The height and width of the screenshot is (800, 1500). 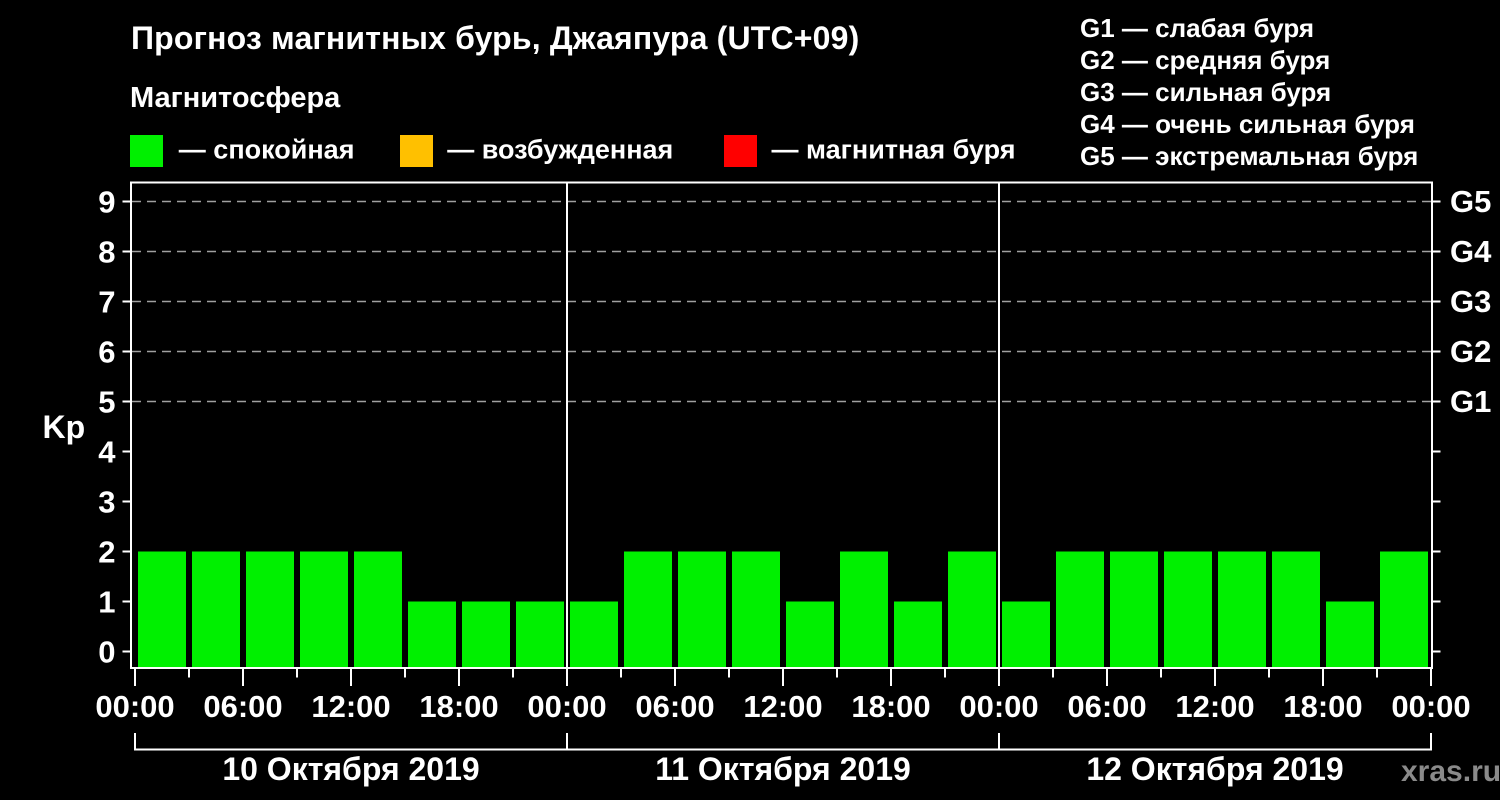 What do you see at coordinates (1450, 771) in the screenshot?
I see `svg-text: xras.ru` at bounding box center [1450, 771].